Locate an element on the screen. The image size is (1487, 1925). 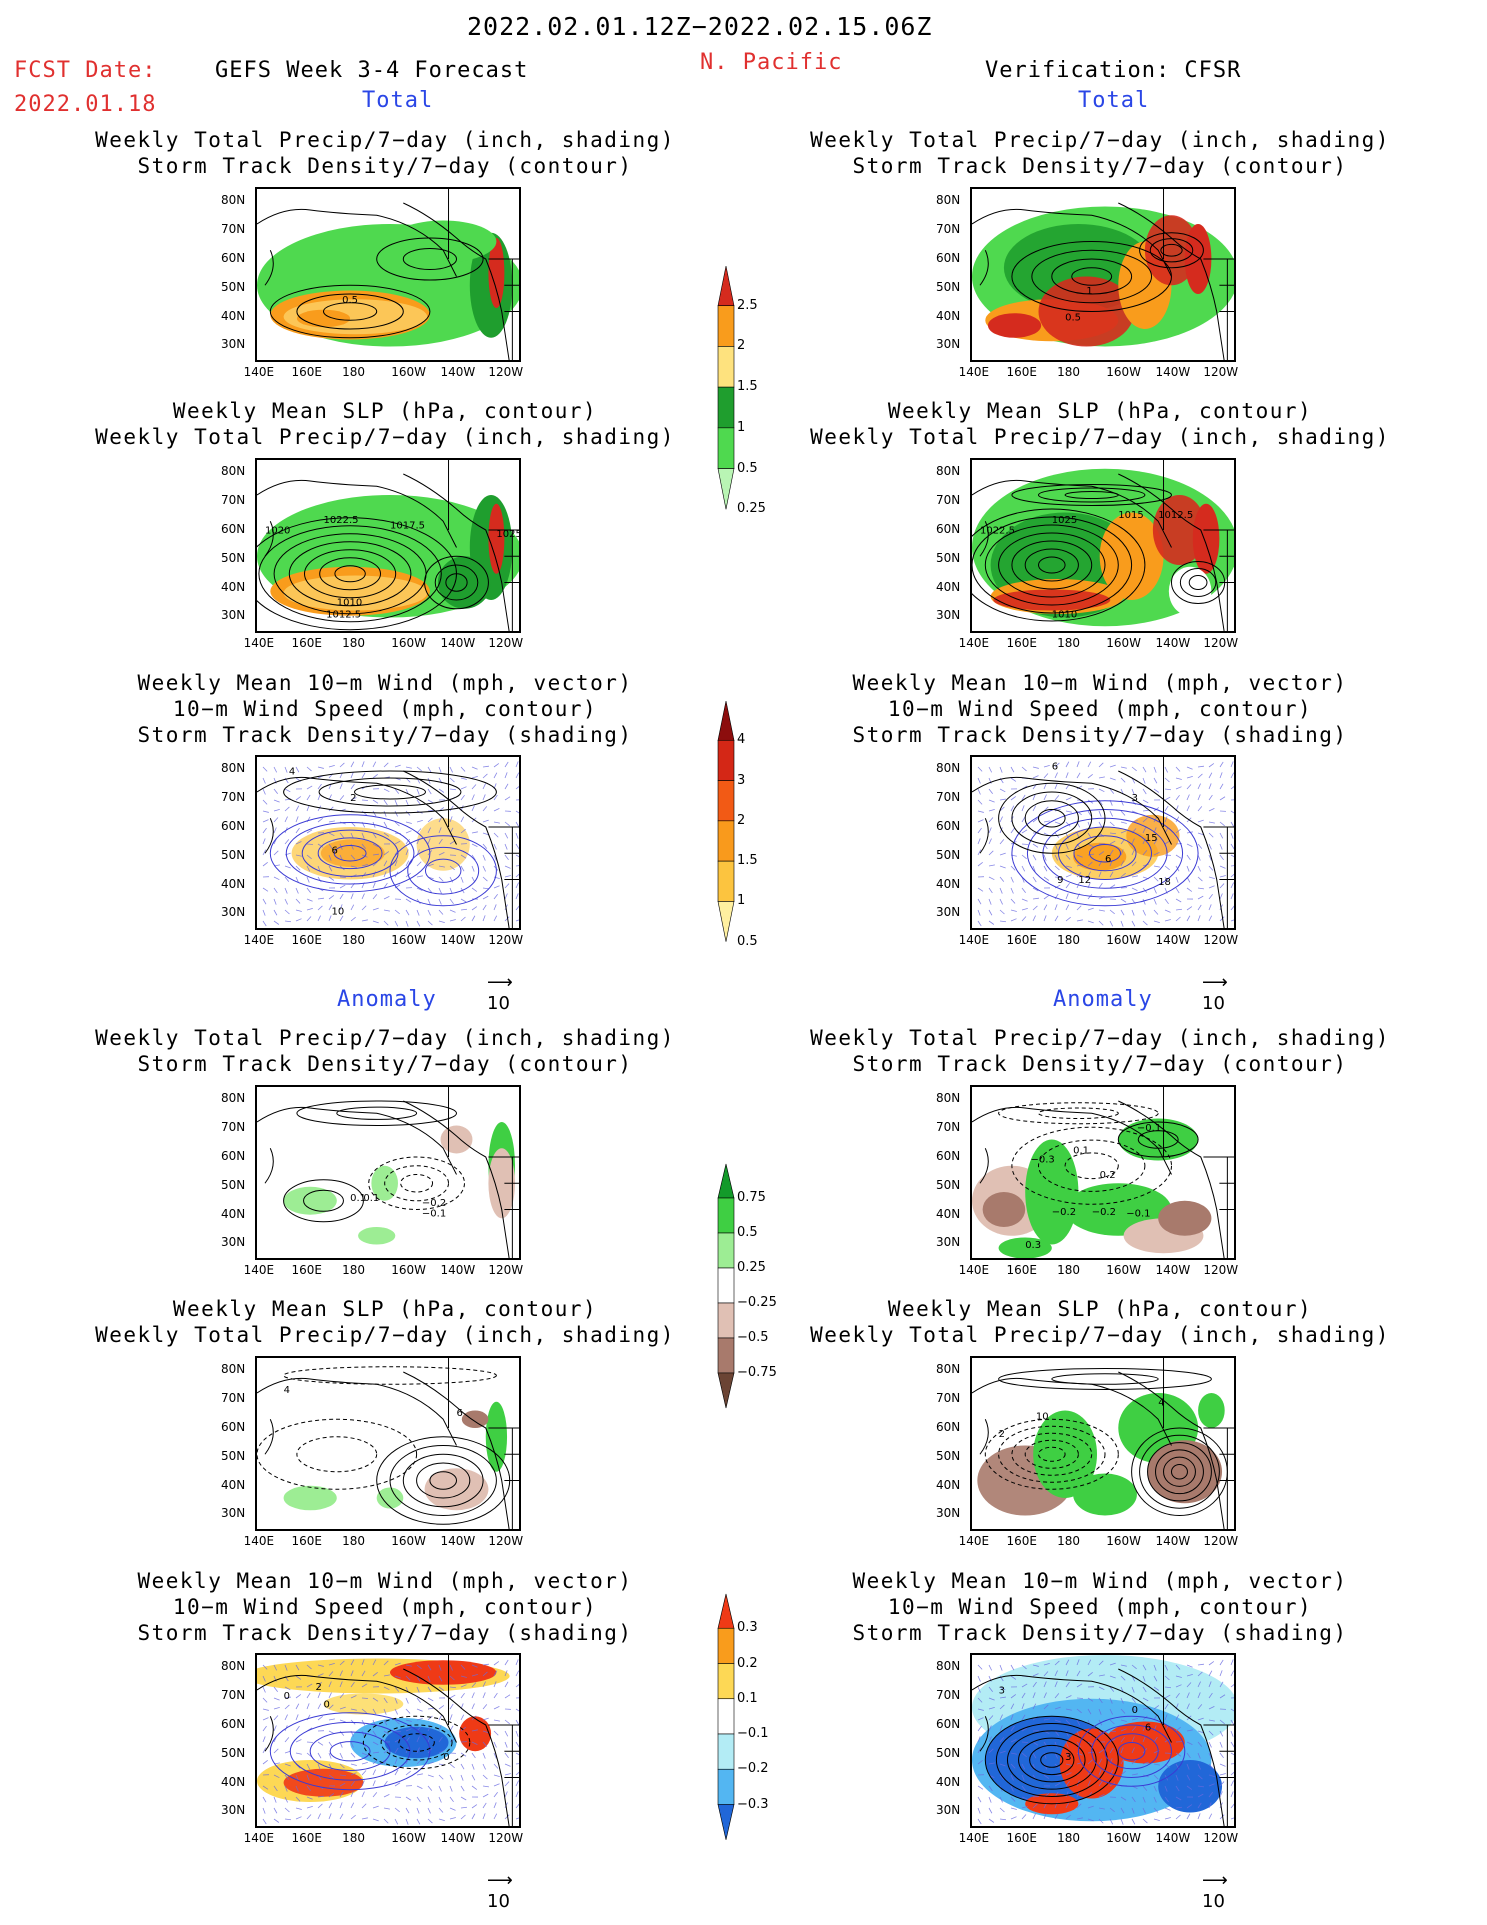
colorbar-stdens-total is located at coordinates (726, 845).